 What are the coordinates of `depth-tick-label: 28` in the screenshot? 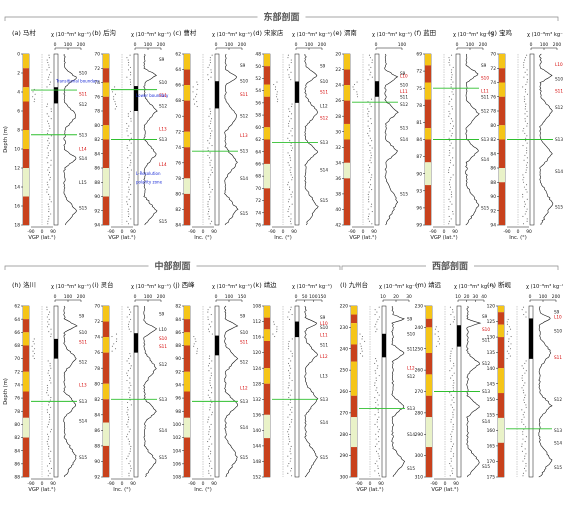 It's located at (338, 117).